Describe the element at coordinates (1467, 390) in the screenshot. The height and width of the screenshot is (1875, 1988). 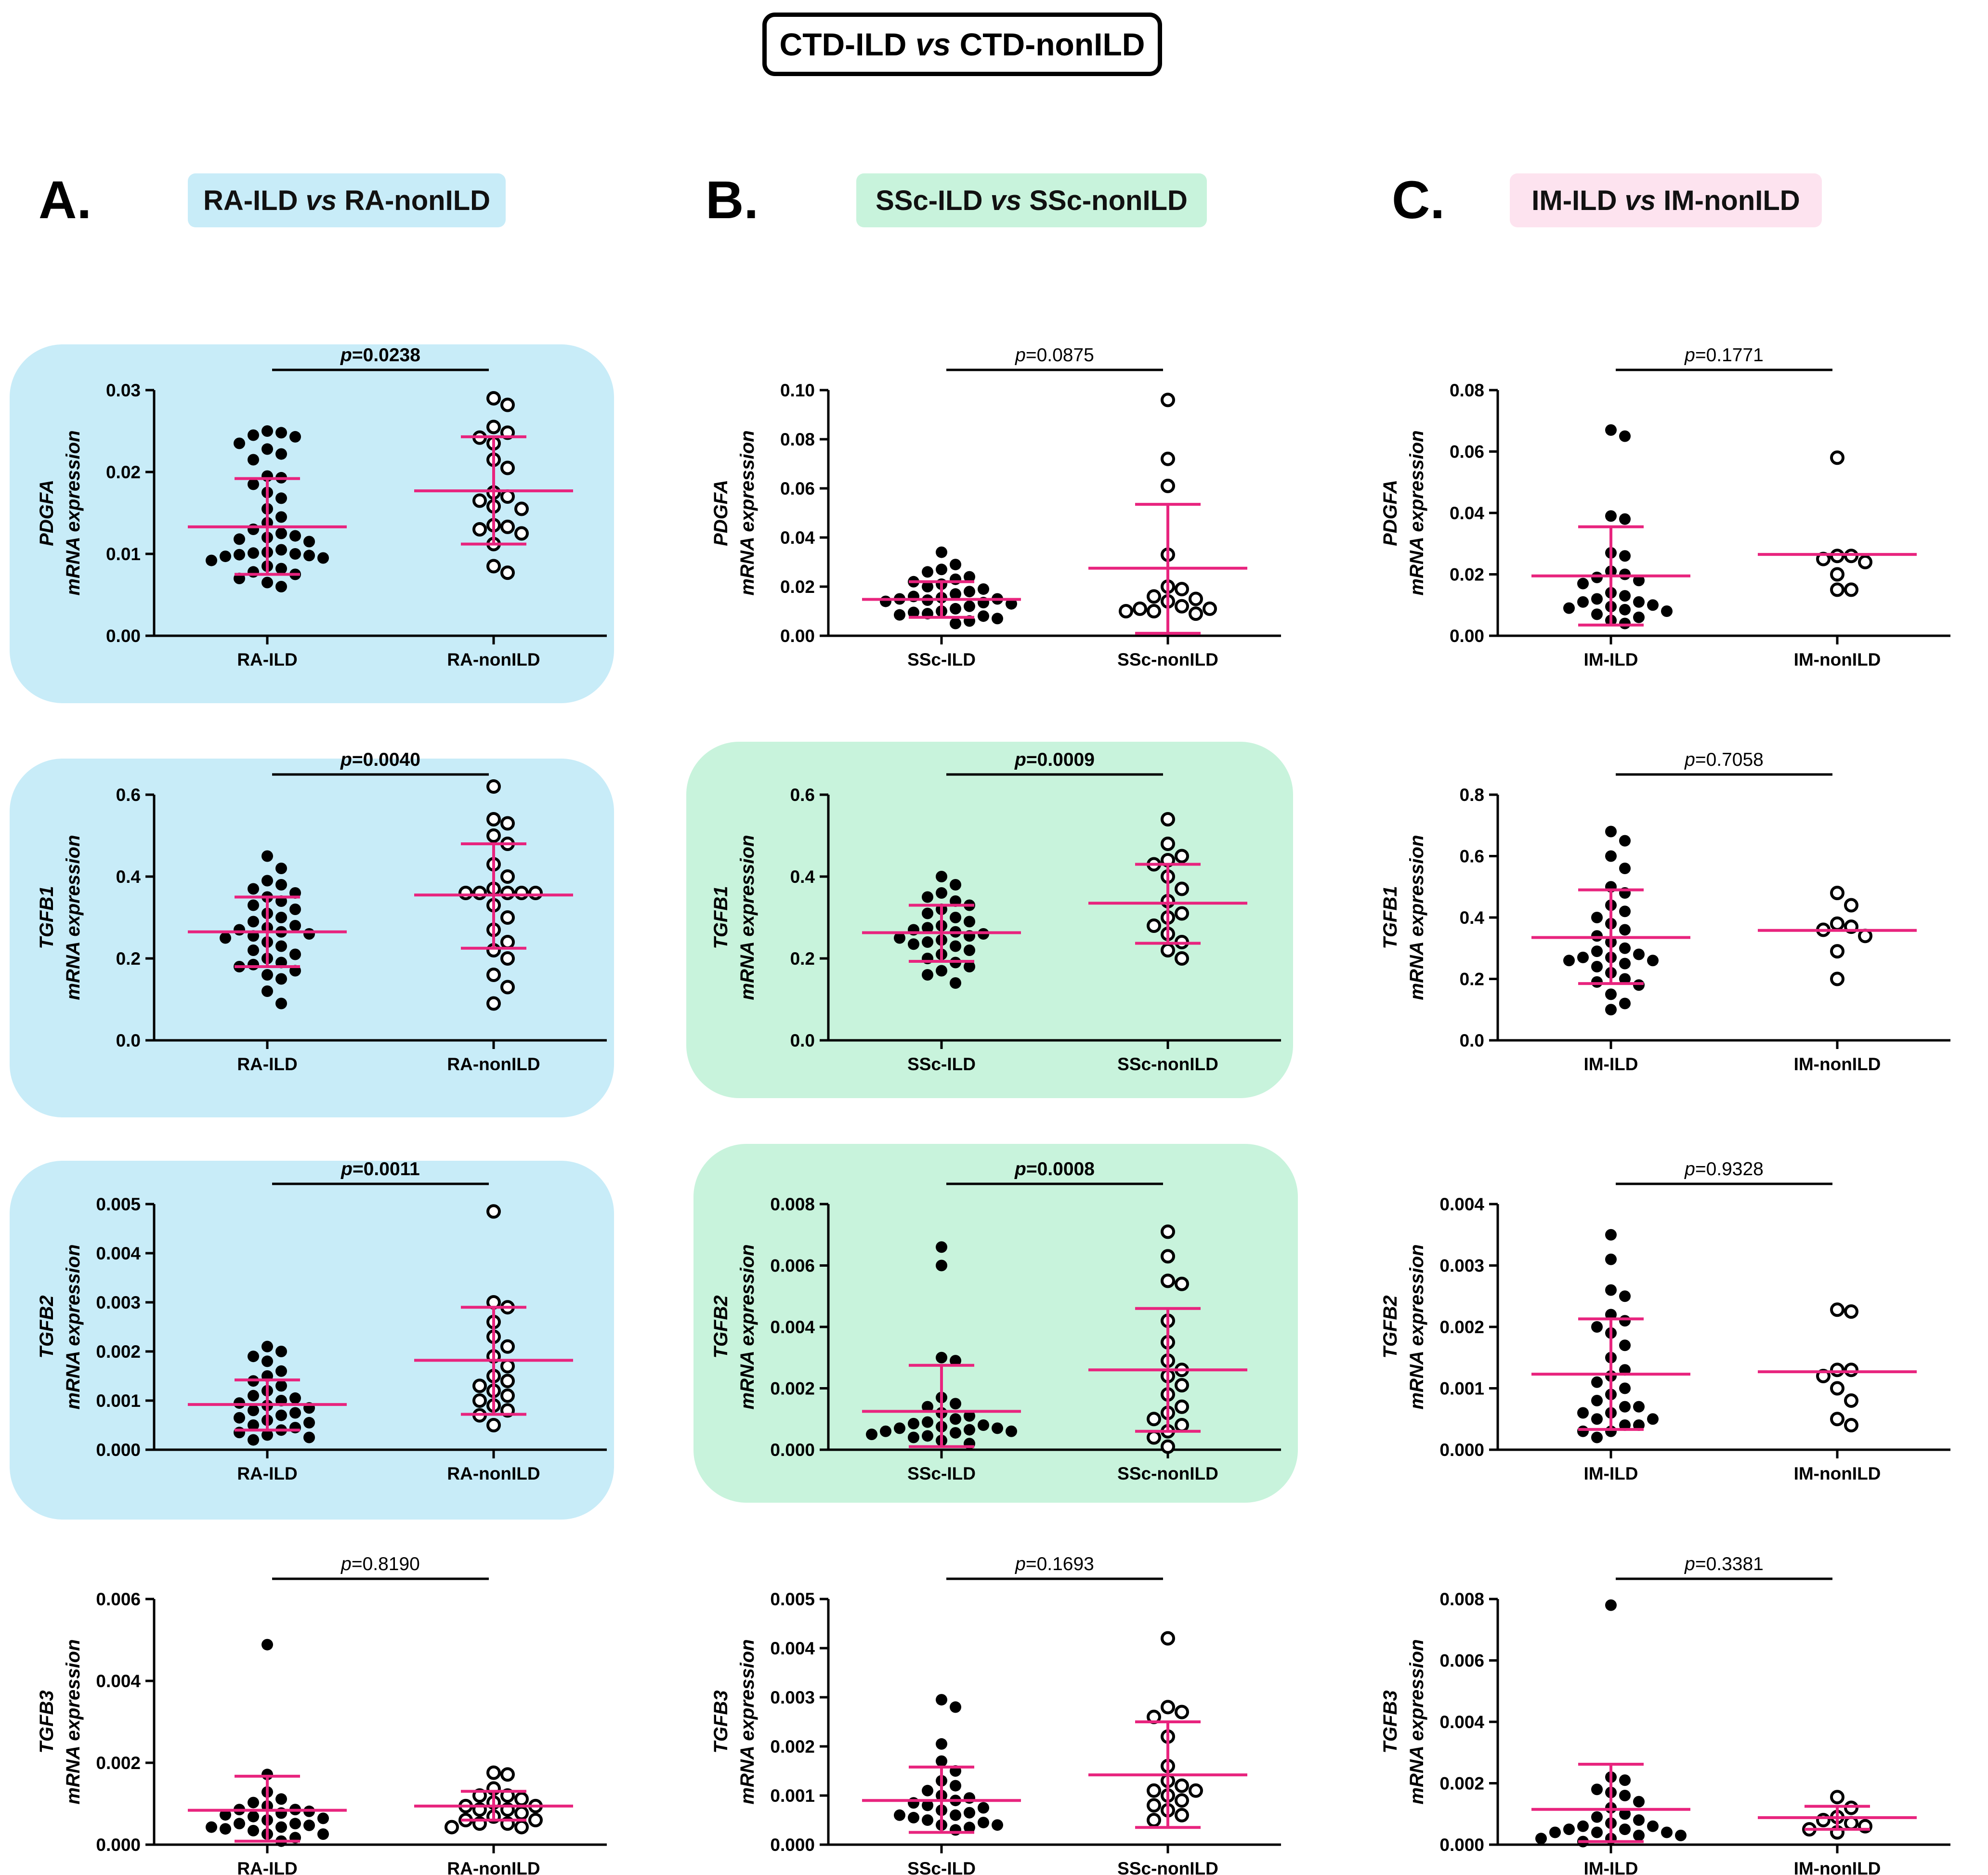
I see `y-tick-label: 0.08` at that location.